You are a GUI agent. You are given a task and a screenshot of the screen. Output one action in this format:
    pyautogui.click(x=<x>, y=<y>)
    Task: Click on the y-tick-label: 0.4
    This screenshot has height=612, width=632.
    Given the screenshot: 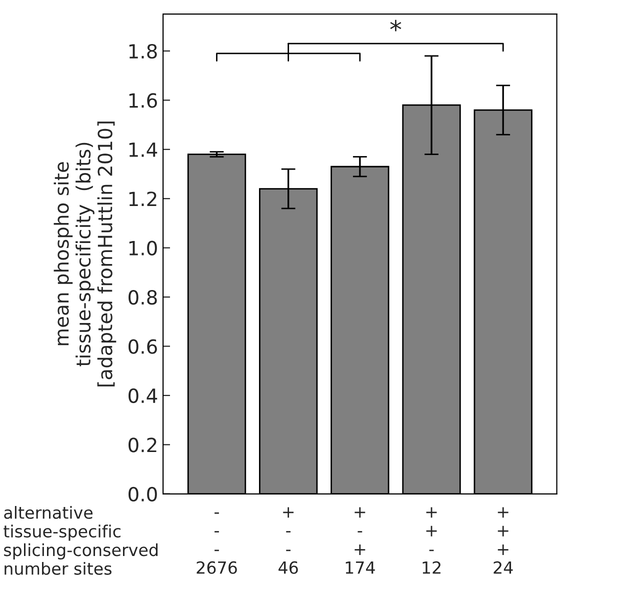 What is the action you would take?
    pyautogui.click(x=143, y=396)
    